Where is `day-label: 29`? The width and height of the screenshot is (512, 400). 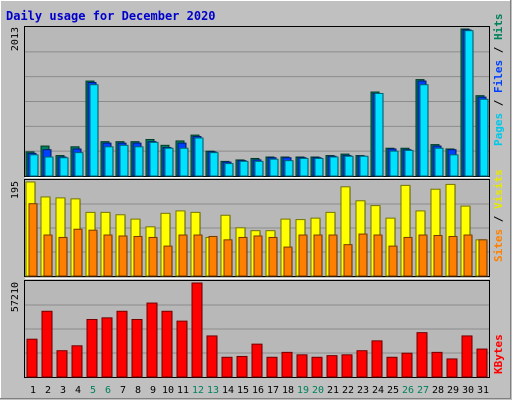 day-label: 29 is located at coordinates (453, 390).